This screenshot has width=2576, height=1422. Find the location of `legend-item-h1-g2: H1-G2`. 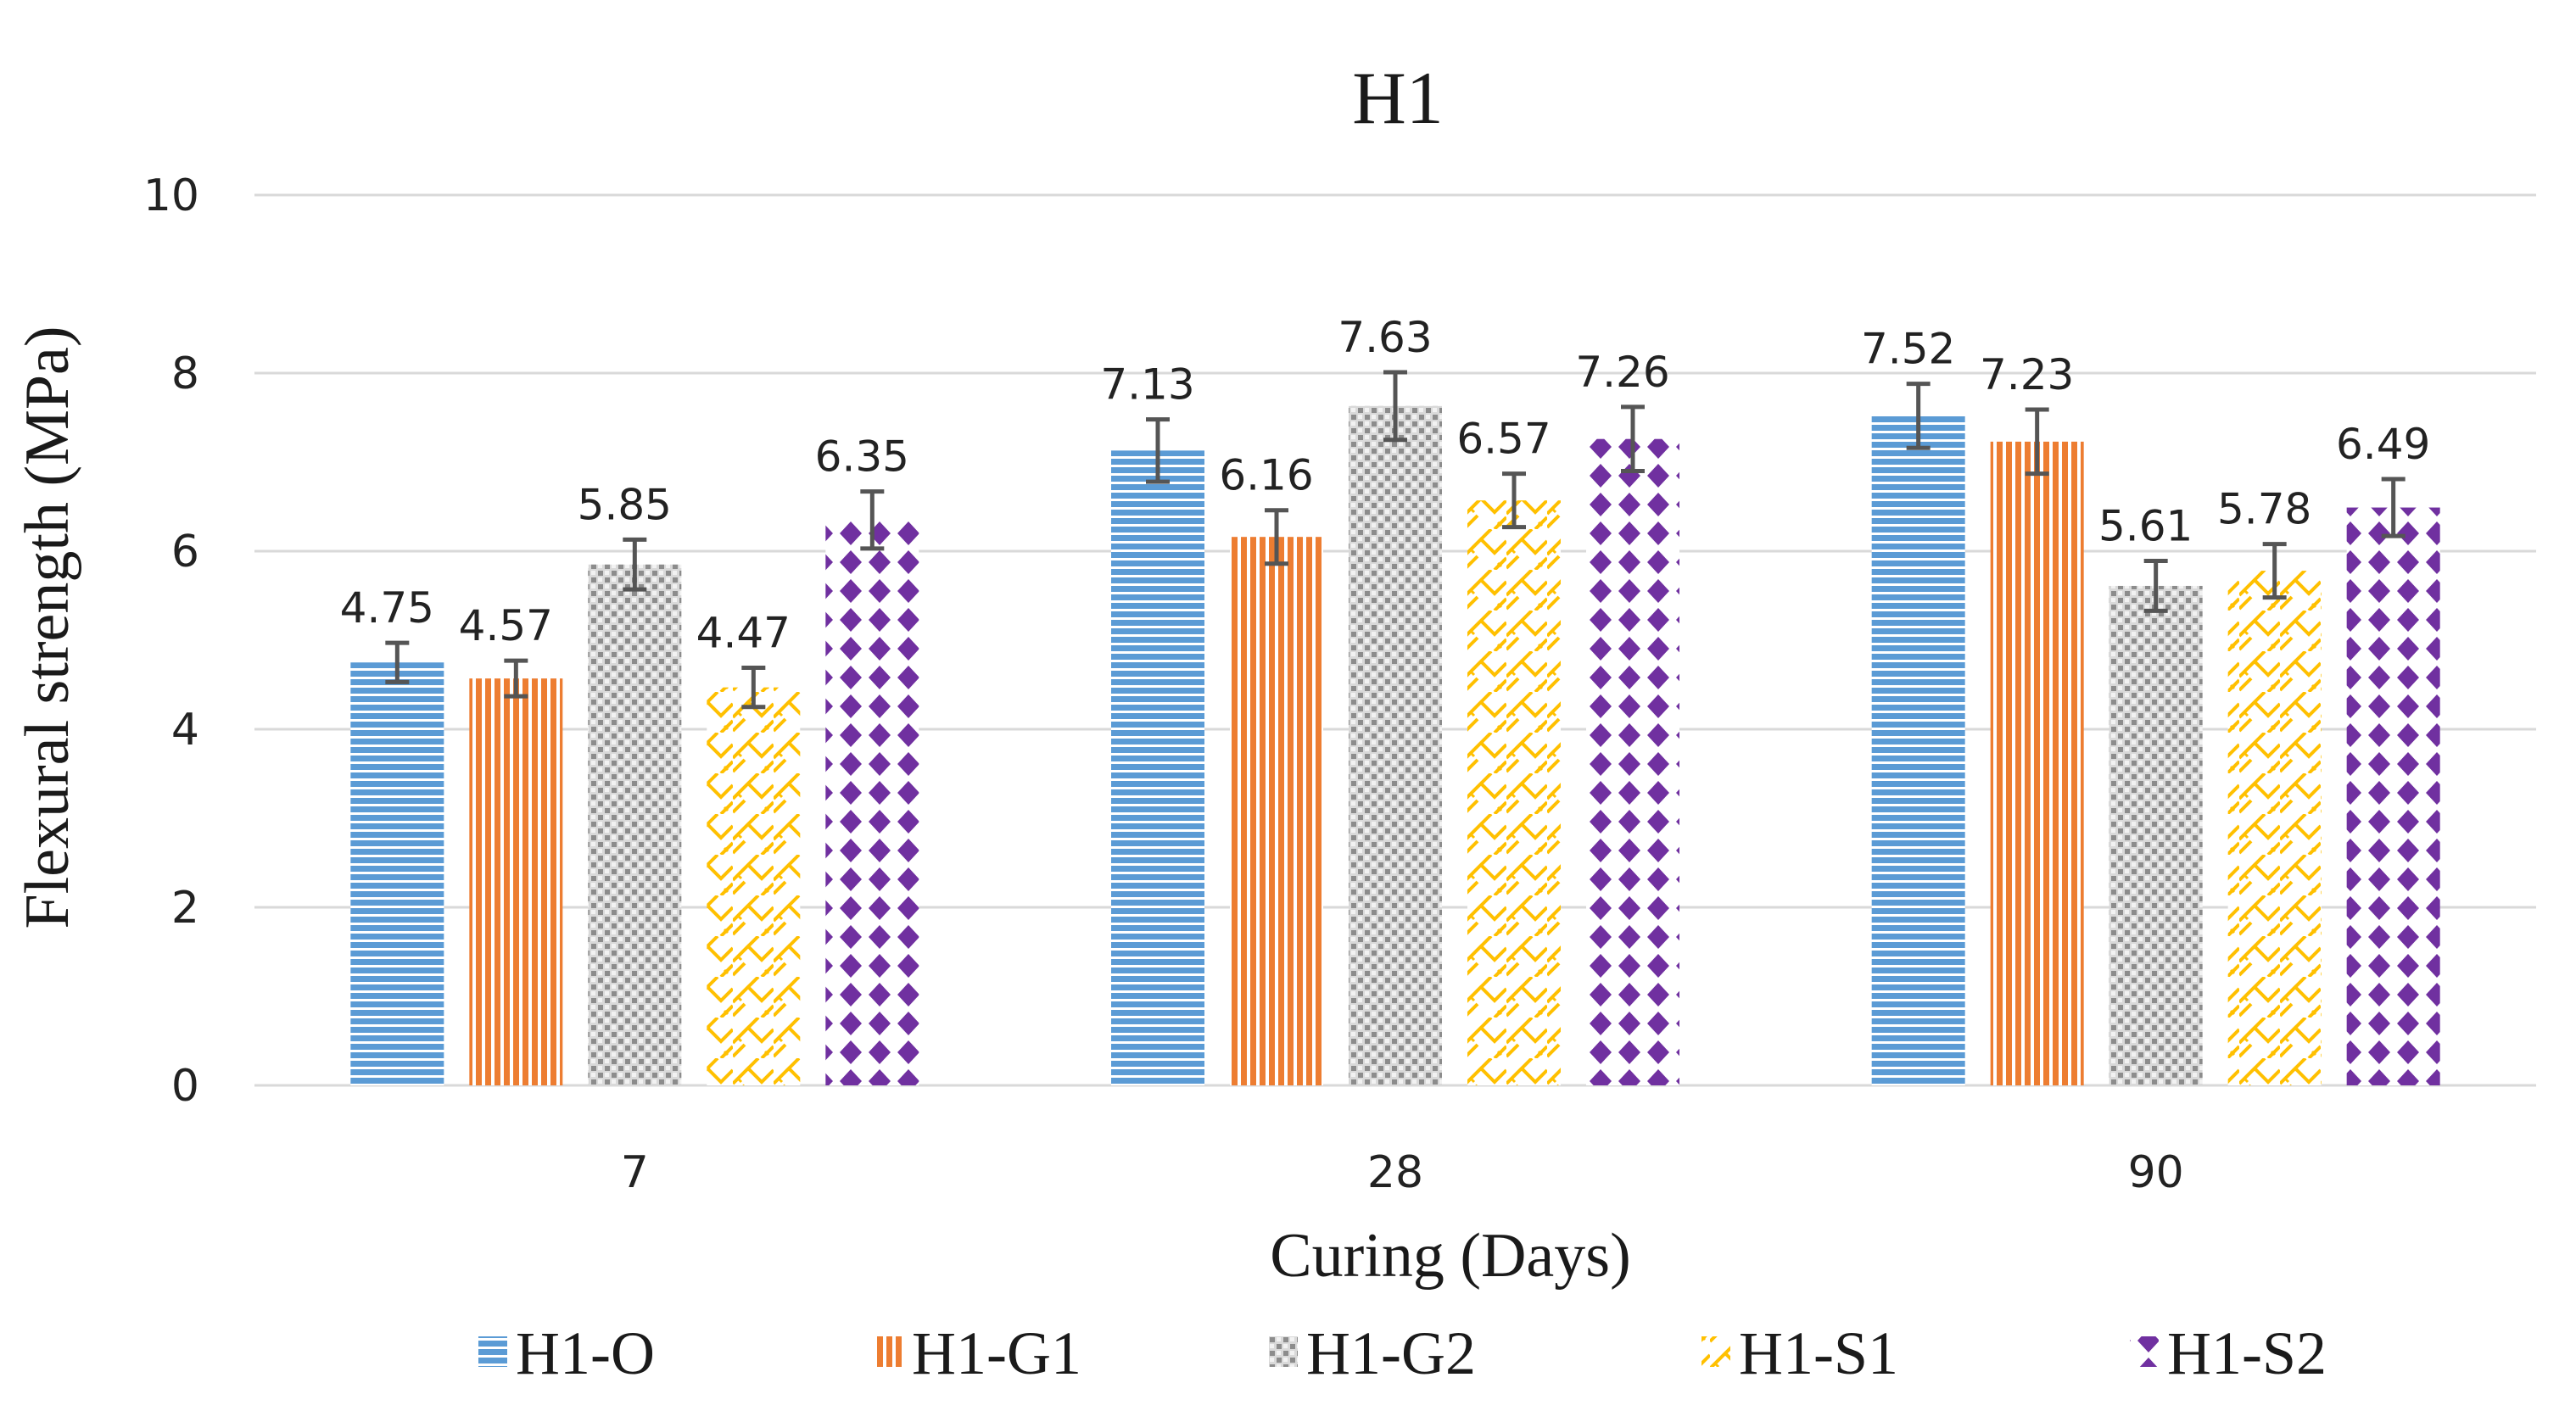

legend-item-h1-g2: H1-G2 is located at coordinates (1372, 1353).